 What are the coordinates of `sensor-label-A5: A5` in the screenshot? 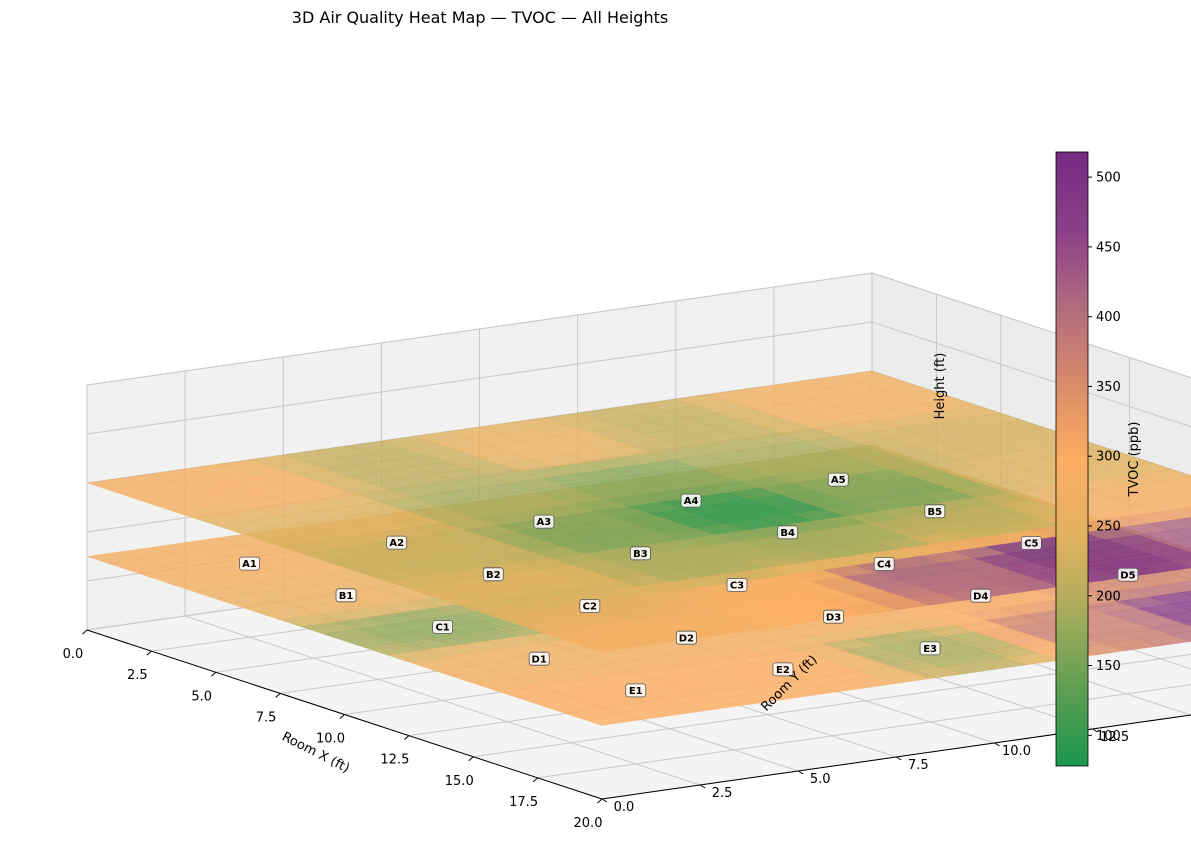 It's located at (838, 479).